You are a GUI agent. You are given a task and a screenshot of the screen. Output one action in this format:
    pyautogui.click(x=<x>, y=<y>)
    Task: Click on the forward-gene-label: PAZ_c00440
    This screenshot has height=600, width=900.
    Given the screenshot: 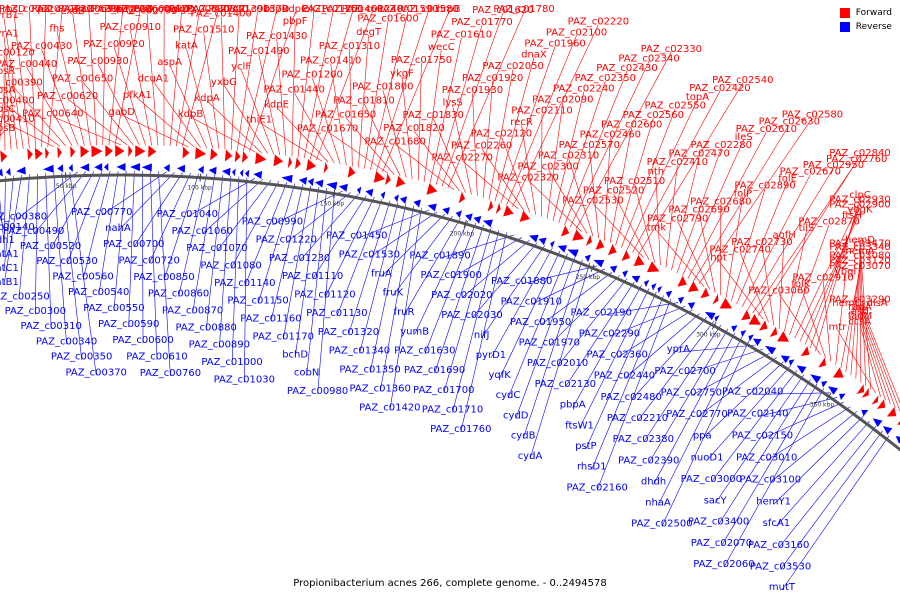 What is the action you would take?
    pyautogui.click(x=28, y=64)
    